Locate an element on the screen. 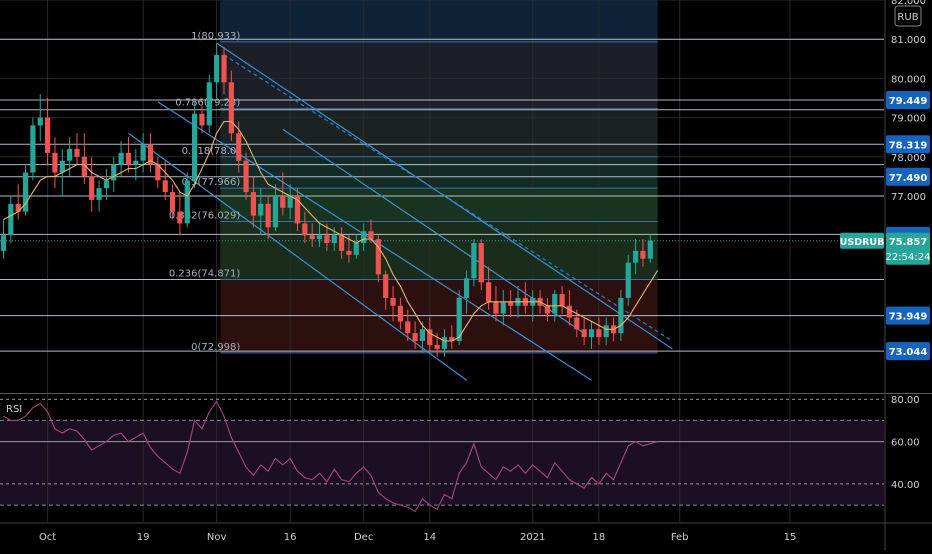 This screenshot has width=932, height=554. price-badge-text: 77.490 is located at coordinates (908, 178).